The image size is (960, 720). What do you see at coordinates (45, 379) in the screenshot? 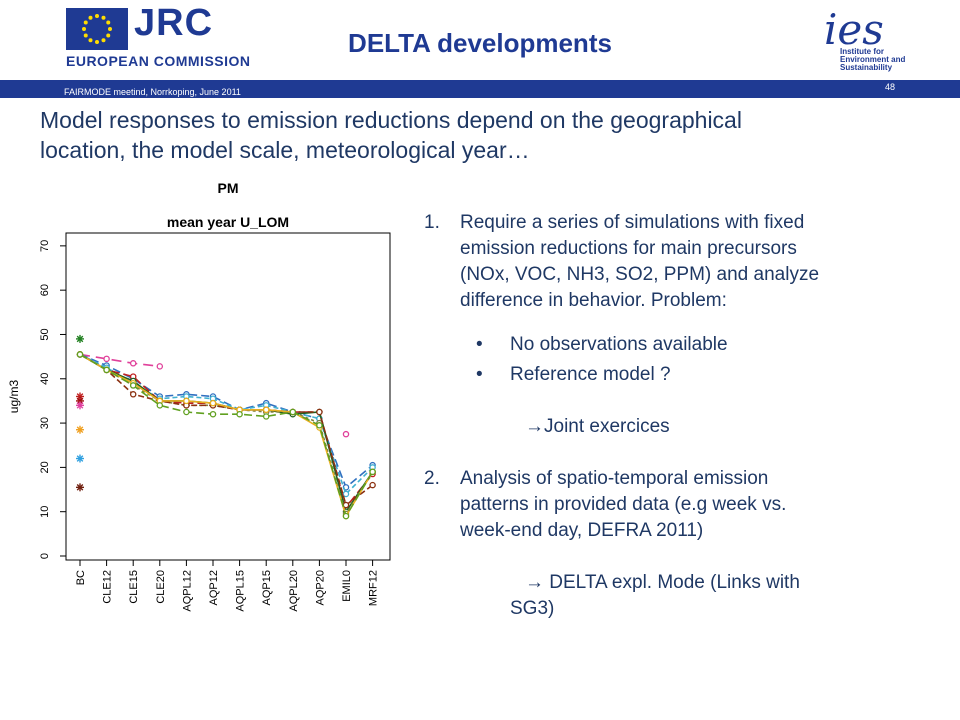
I see `y-tick-label: 40` at bounding box center [45, 379].